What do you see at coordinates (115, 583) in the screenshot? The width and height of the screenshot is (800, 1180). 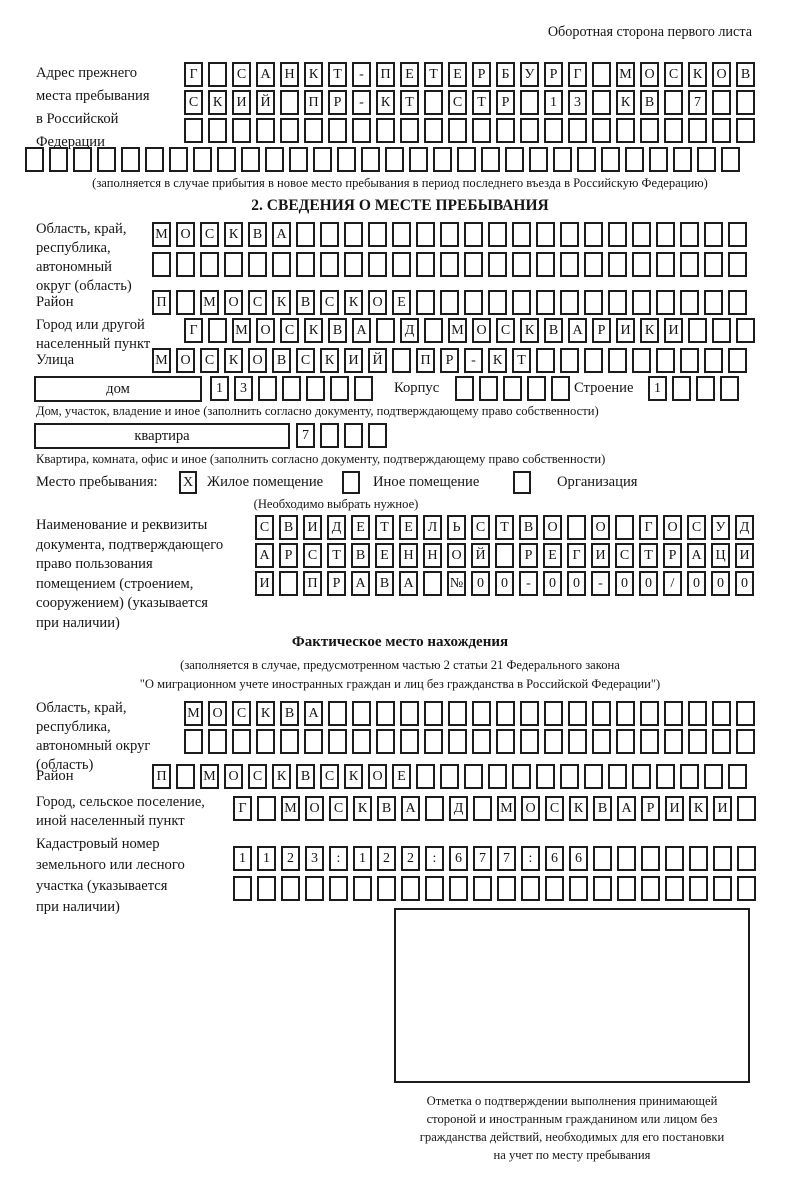 I see `label-line: помещением (строением,` at bounding box center [115, 583].